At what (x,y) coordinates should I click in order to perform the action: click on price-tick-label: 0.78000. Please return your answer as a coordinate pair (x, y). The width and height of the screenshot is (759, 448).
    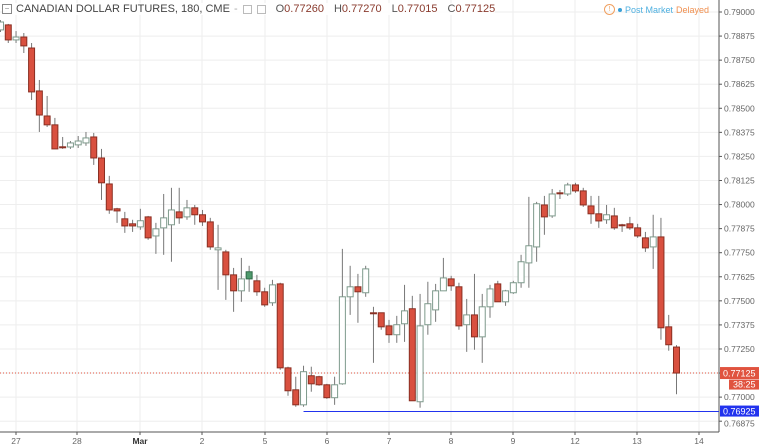
    Looking at the image, I should click on (739, 205).